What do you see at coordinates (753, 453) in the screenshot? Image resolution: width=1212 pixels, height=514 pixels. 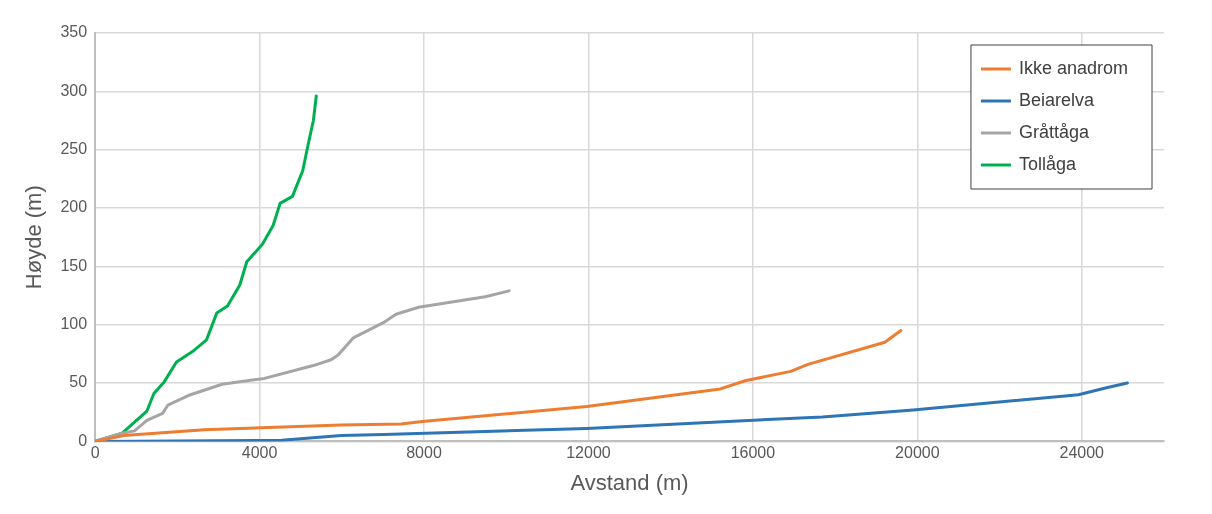 I see `x-tick-label: 16000` at bounding box center [753, 453].